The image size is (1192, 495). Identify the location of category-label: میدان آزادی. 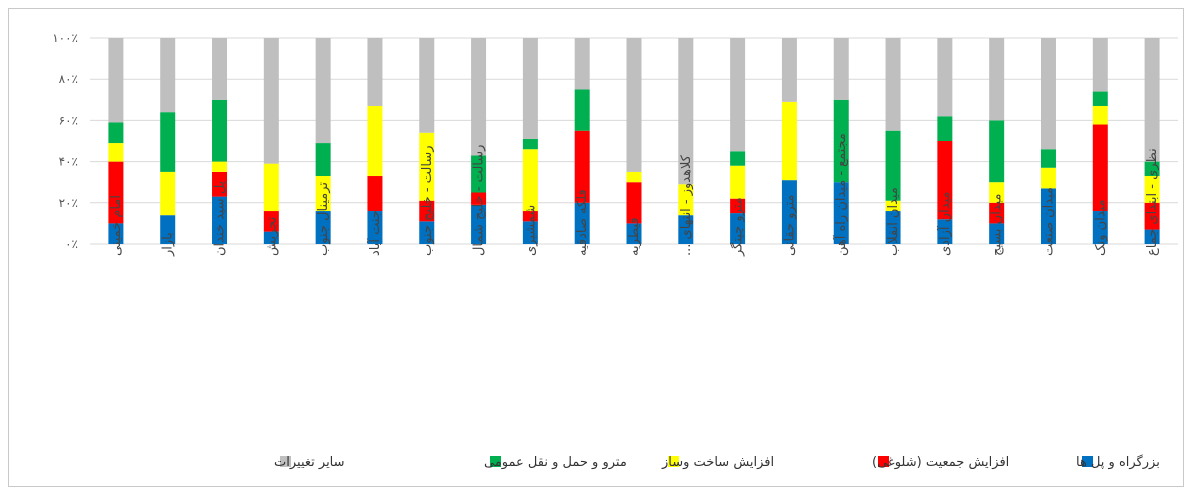
(944, 224).